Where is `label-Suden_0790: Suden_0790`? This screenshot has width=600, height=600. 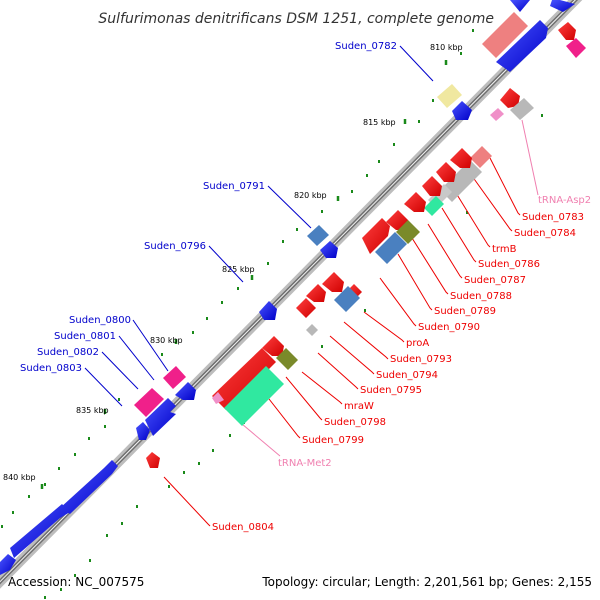 label-Suden_0790: Suden_0790 is located at coordinates (449, 327).